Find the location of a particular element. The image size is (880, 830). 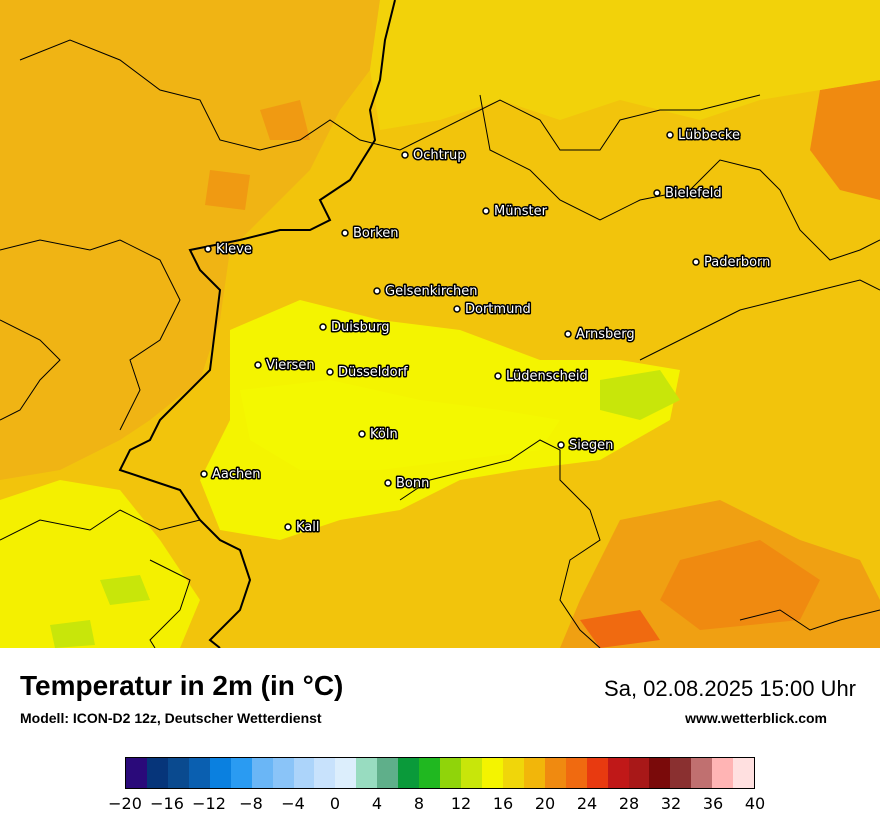

city-label: Münster is located at coordinates (521, 211).